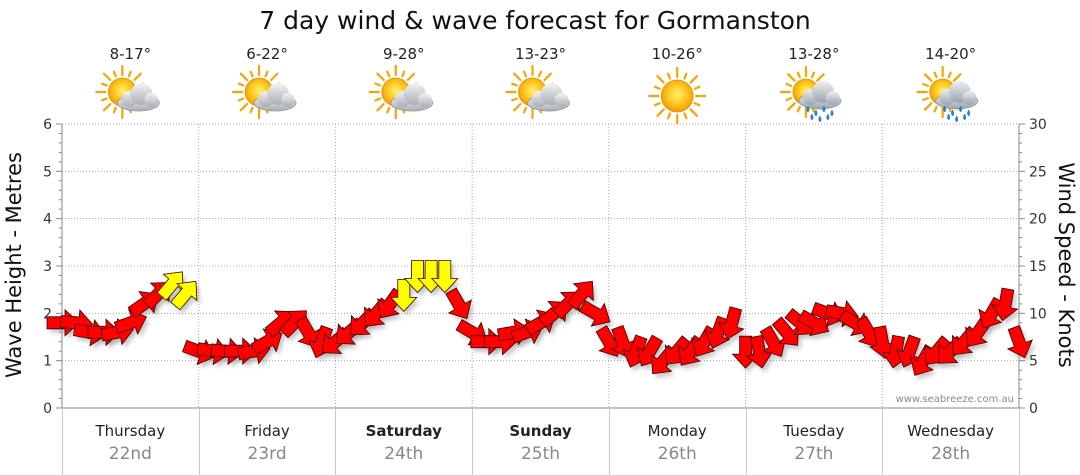 The image size is (1080, 475). I want to click on day-date: 23rd, so click(267, 454).